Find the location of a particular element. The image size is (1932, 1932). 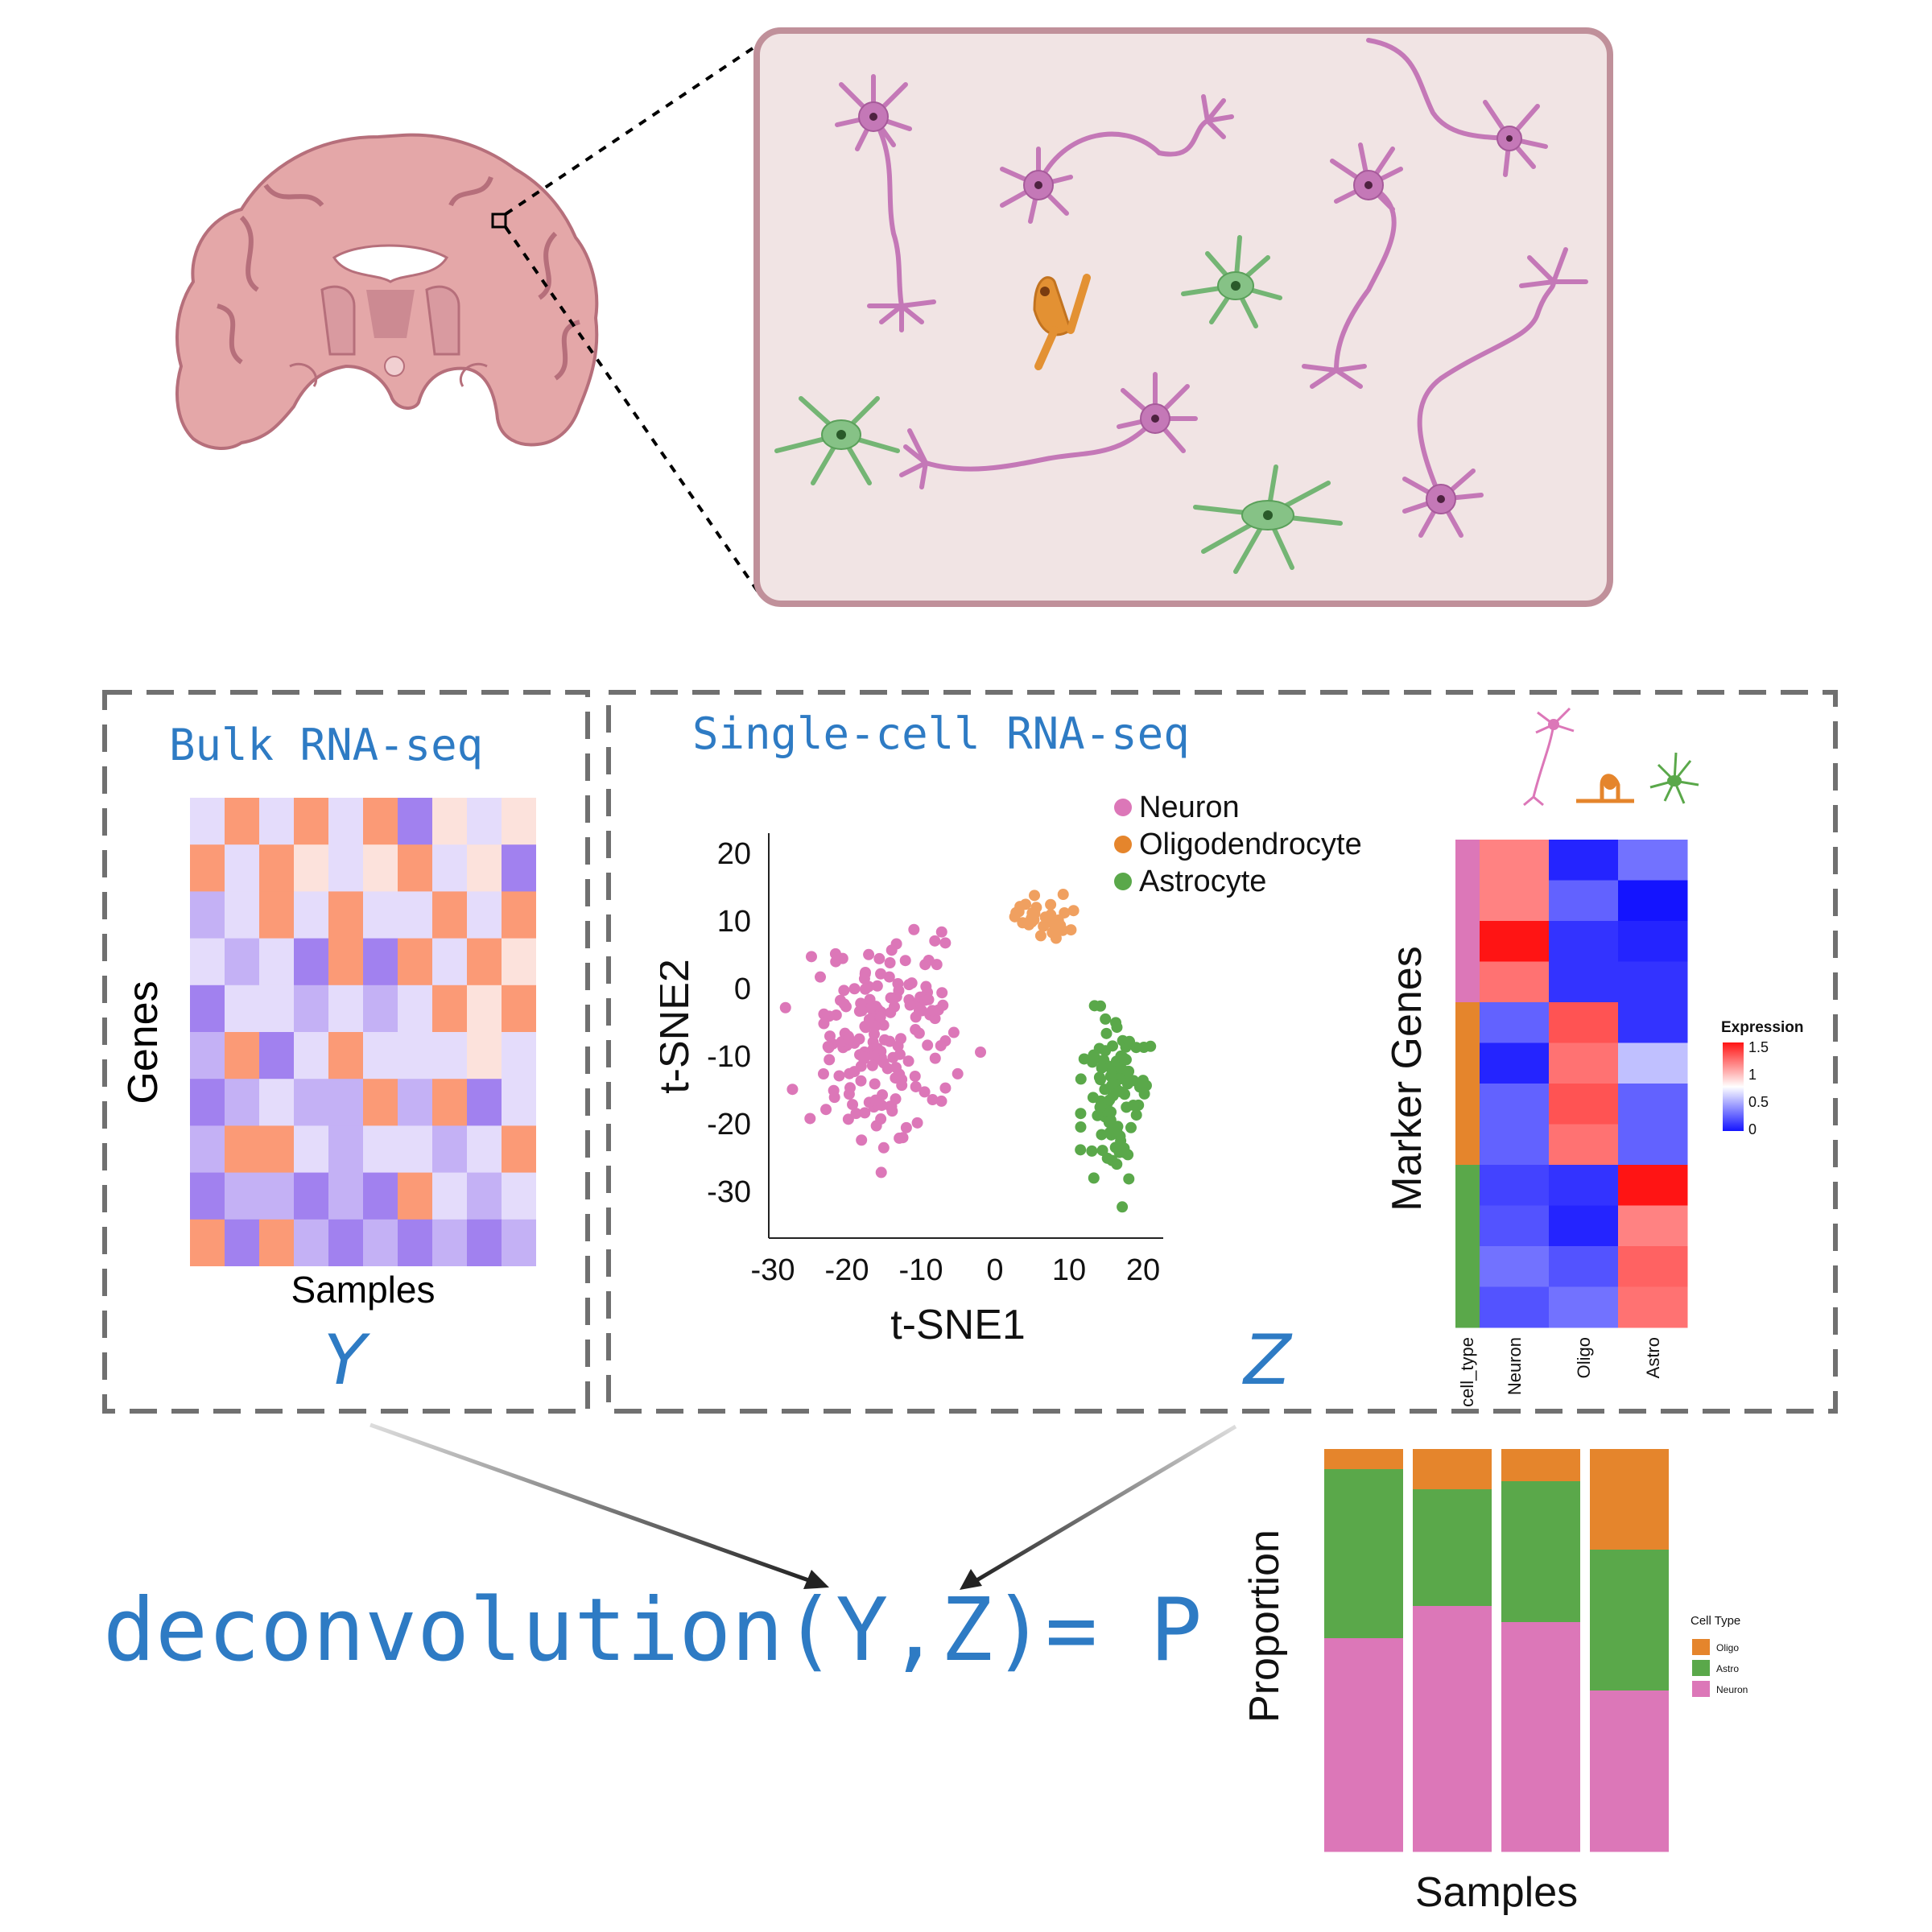

tissue-zoom-panel is located at coordinates (1183, 317).